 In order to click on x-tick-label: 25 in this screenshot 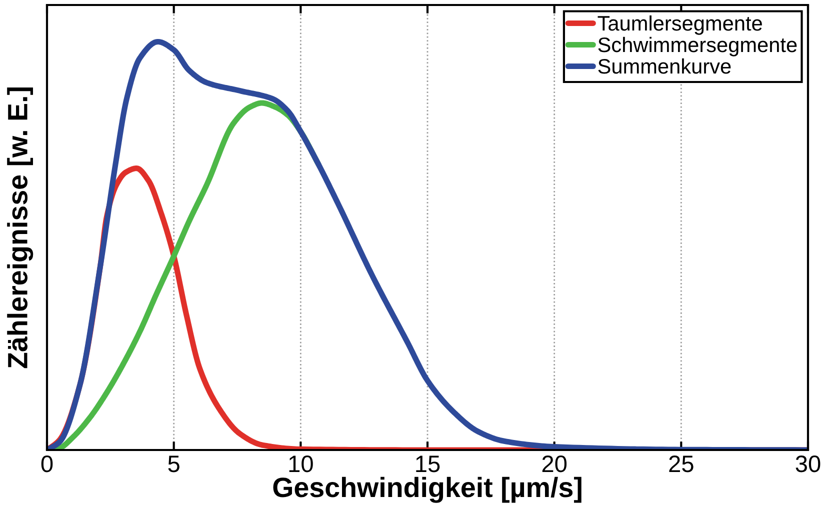, I will do `click(681, 463)`.